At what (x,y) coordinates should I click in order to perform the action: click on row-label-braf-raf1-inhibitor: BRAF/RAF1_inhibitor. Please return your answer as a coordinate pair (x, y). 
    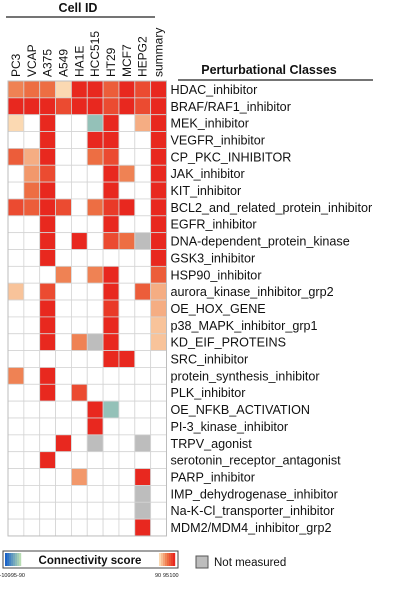
    Looking at the image, I should click on (231, 107).